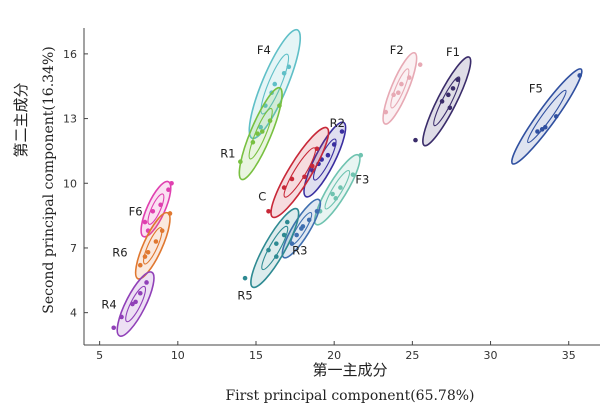  Describe the element at coordinates (264, 50) in the screenshot. I see `group-label-f4: F4` at that location.